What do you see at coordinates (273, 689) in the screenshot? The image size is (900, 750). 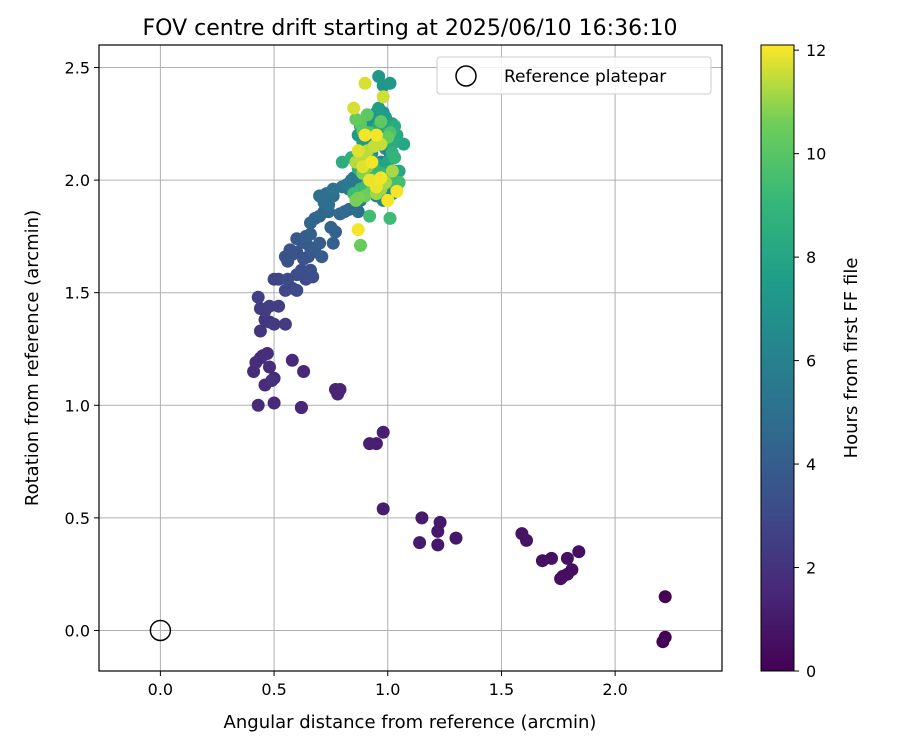 I see `x-tick-label: 0.5` at bounding box center [273, 689].